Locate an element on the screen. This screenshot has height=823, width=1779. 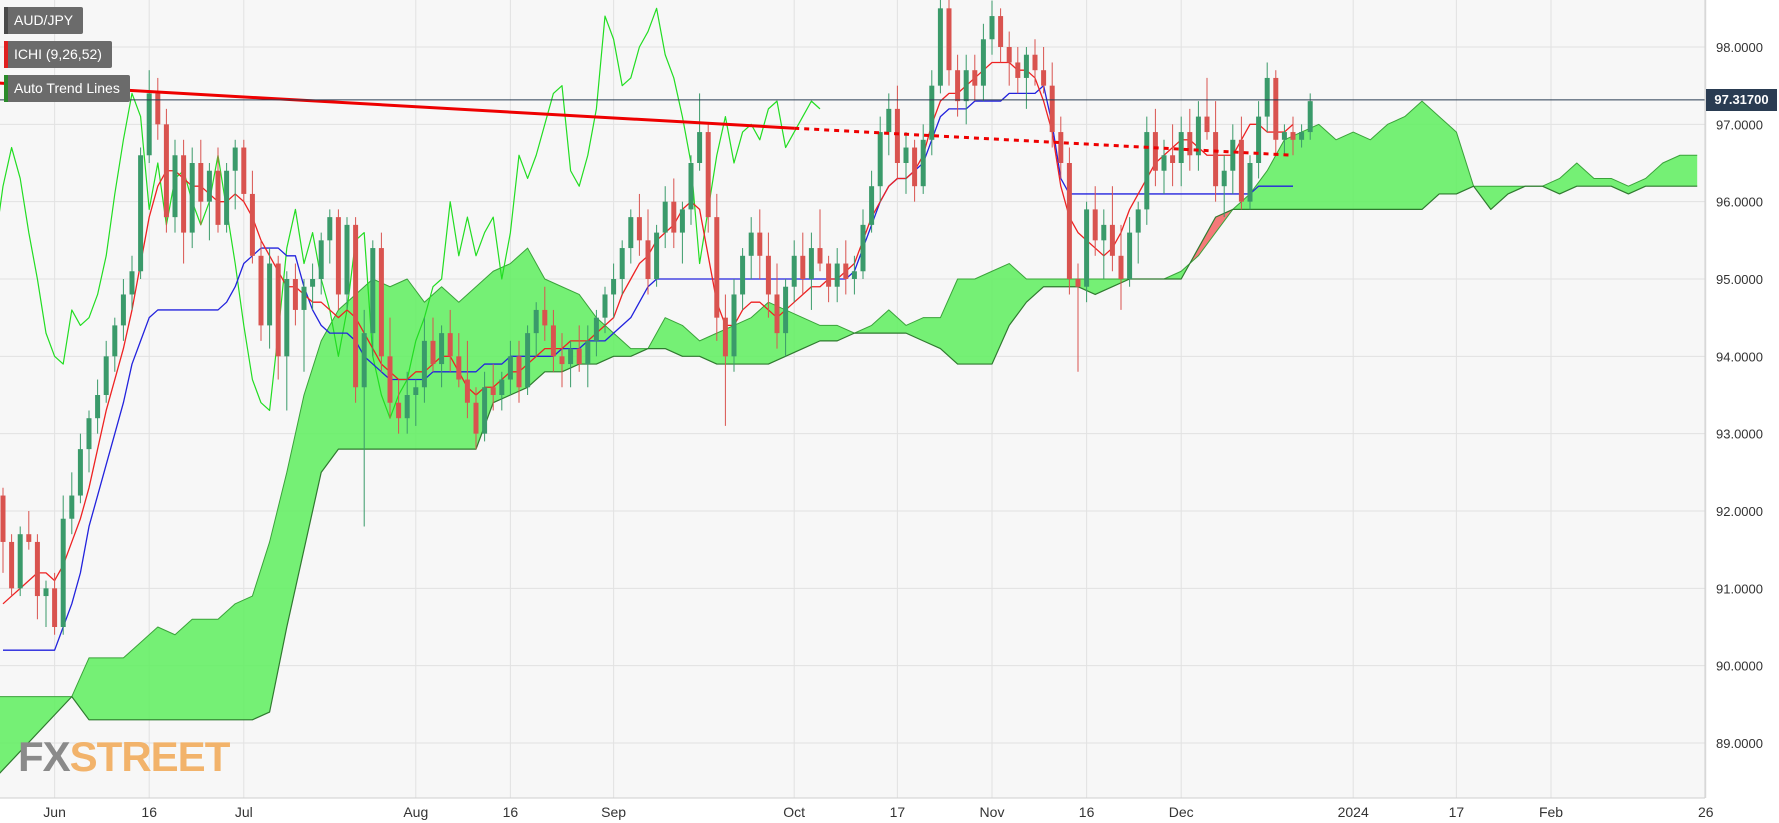
x-tick-label: Nov is located at coordinates (992, 812).